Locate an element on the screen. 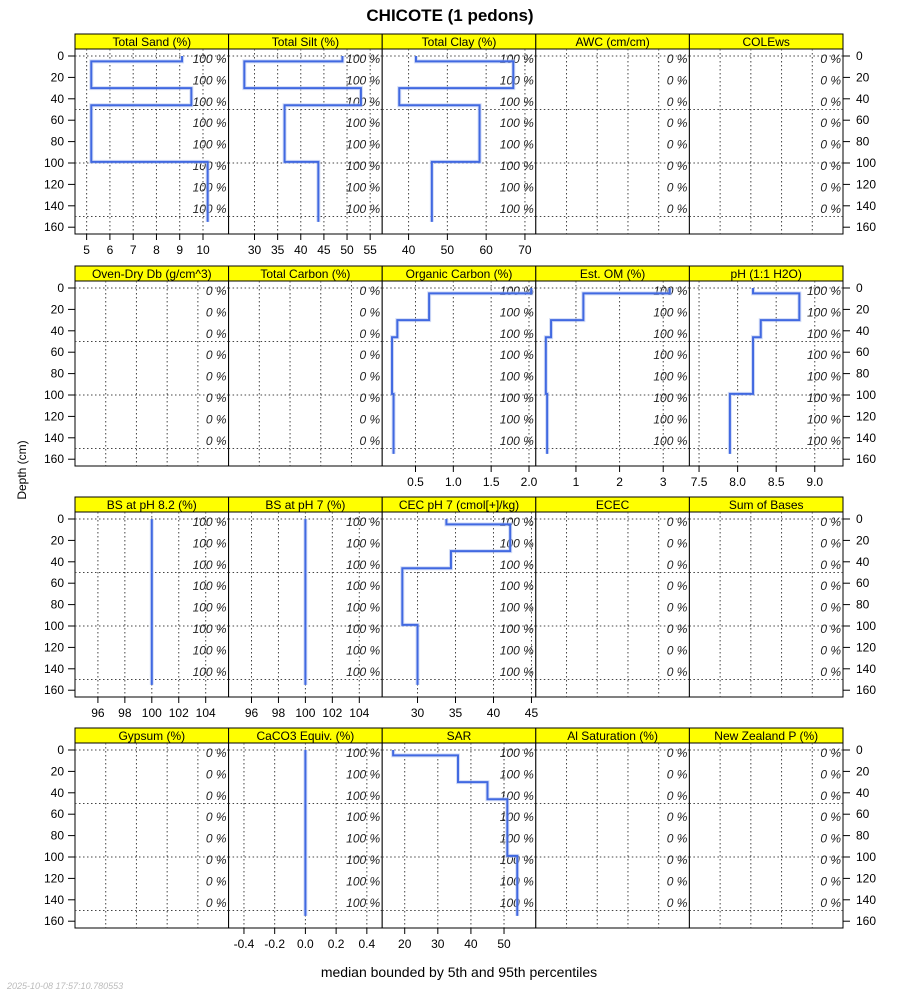  y-tick-label: 100 is located at coordinates (54, 163).